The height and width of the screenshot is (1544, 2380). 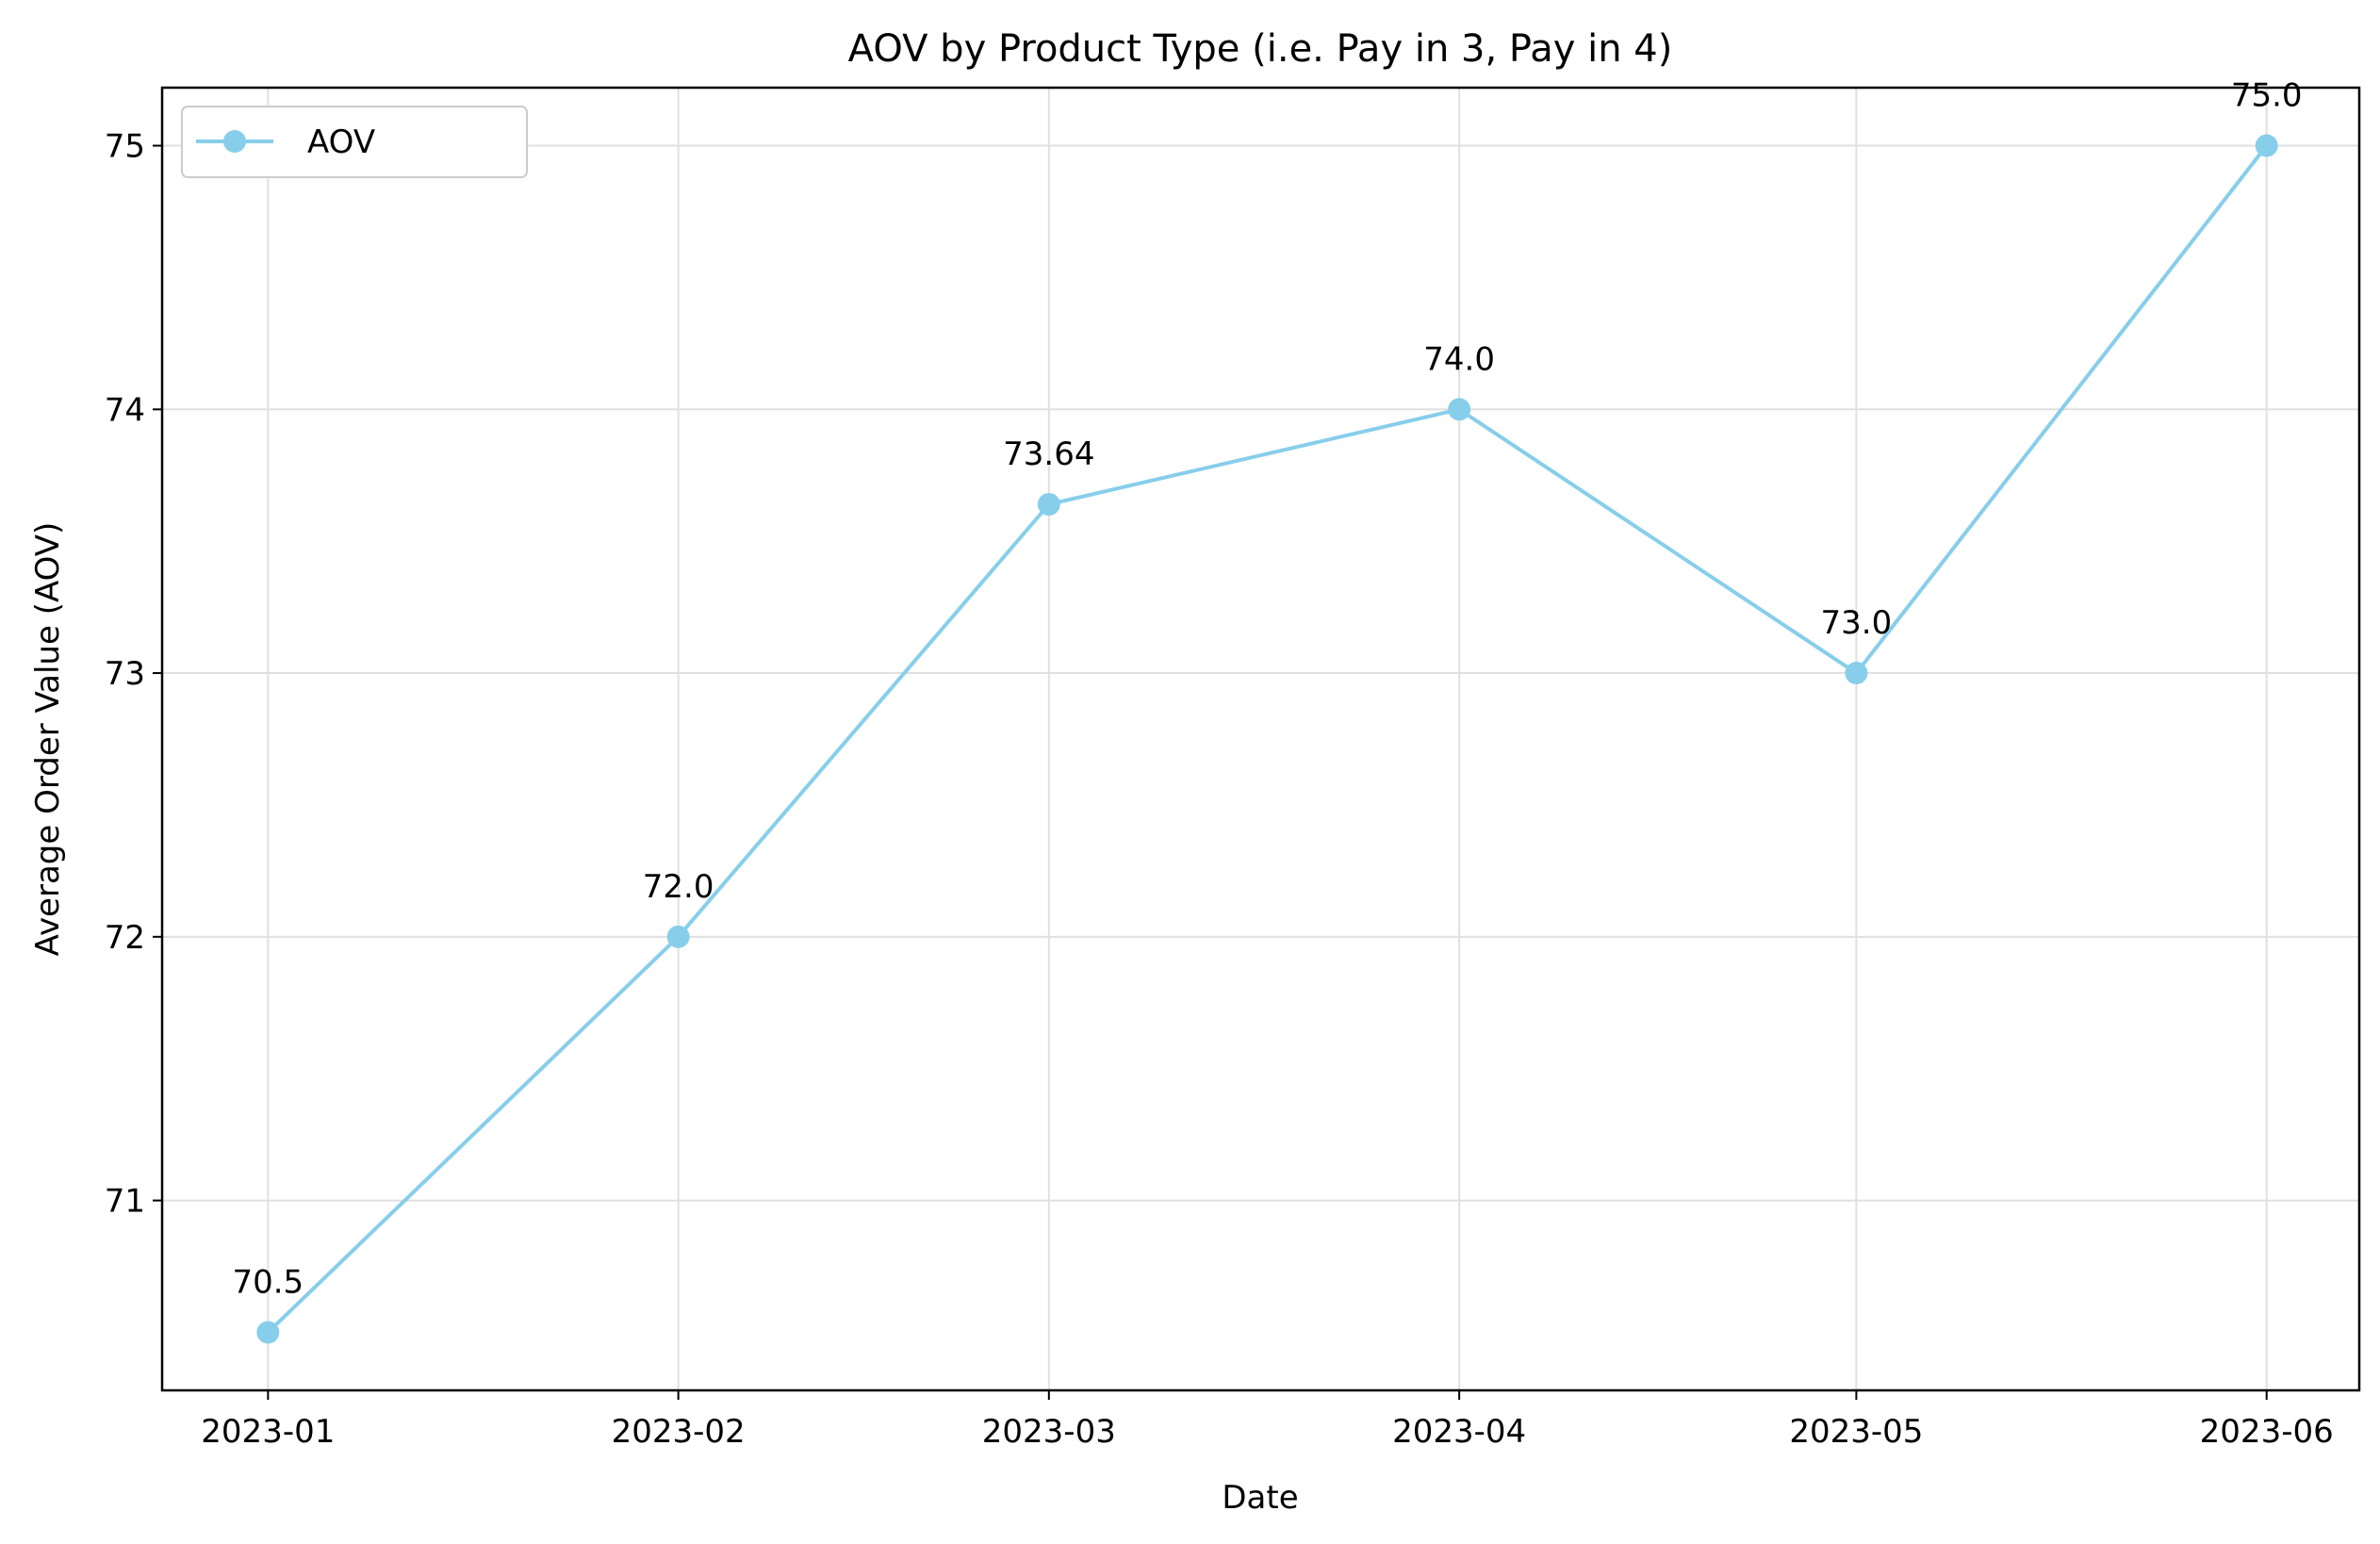 I want to click on x-tick-label: 2023-01, so click(x=268, y=1432).